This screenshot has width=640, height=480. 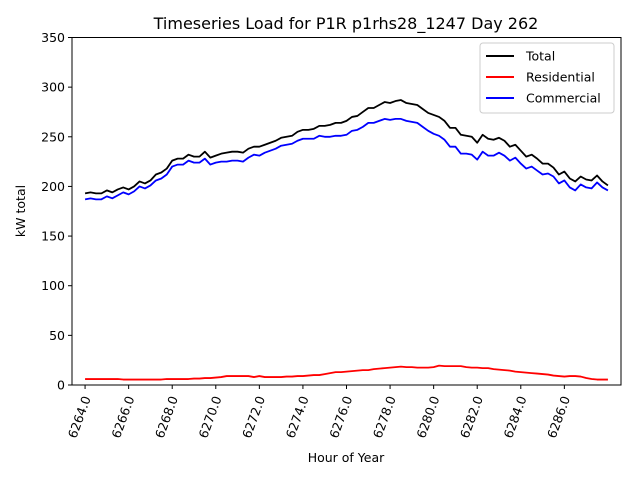 I want to click on series-line-commercial, so click(x=346, y=159).